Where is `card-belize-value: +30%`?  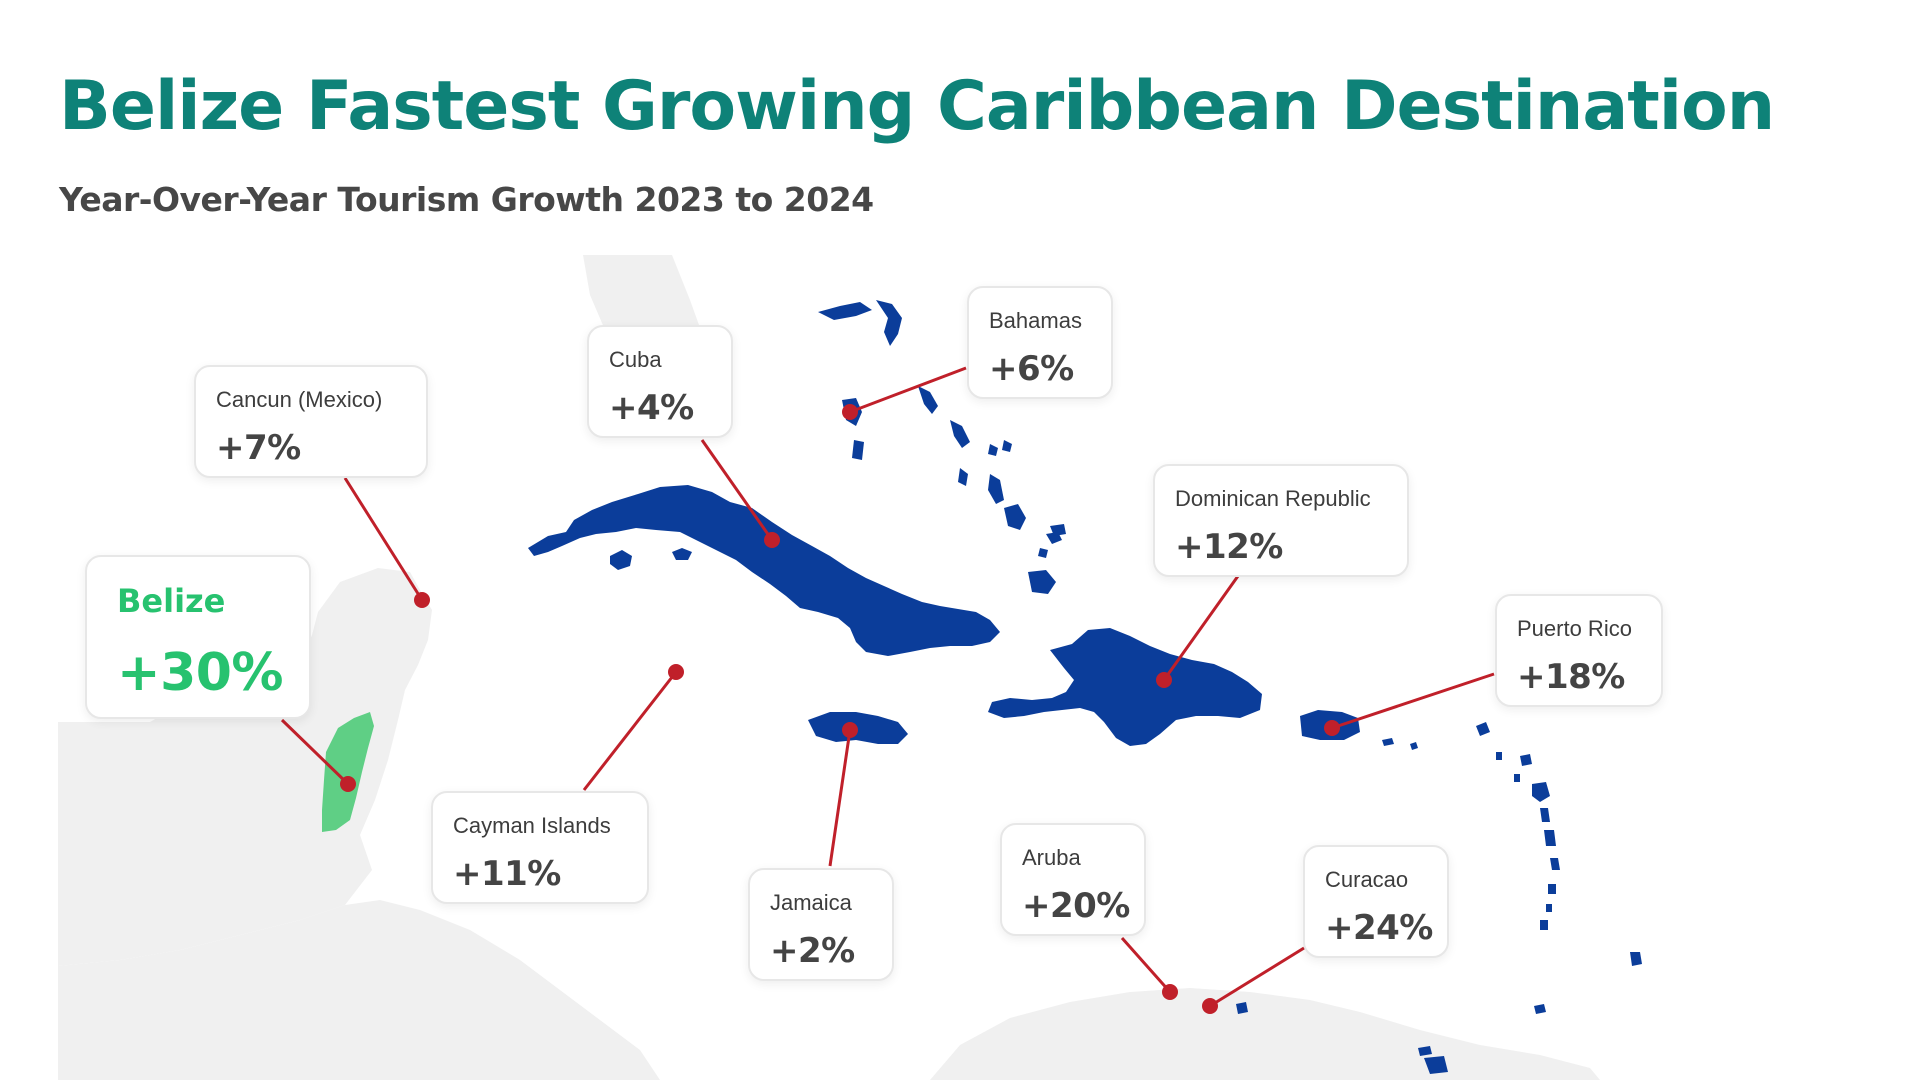
card-belize-value: +30% is located at coordinates (200, 673).